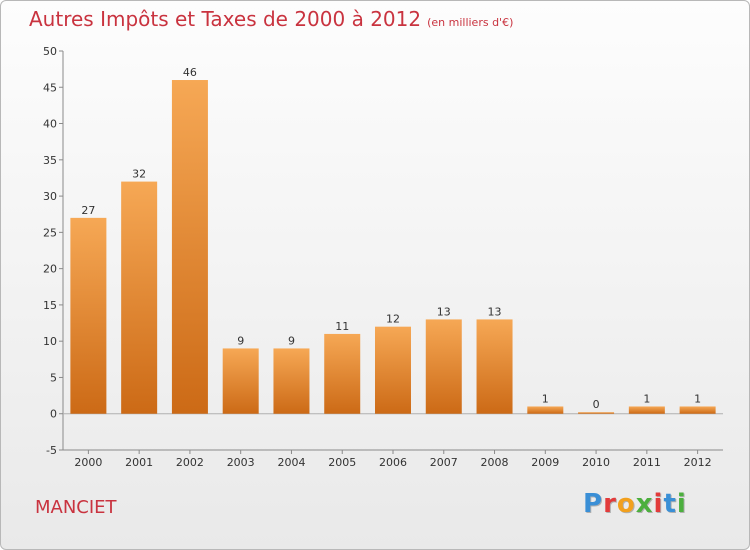  Describe the element at coordinates (444, 462) in the screenshot. I see `x-tick-label: 2007` at that location.